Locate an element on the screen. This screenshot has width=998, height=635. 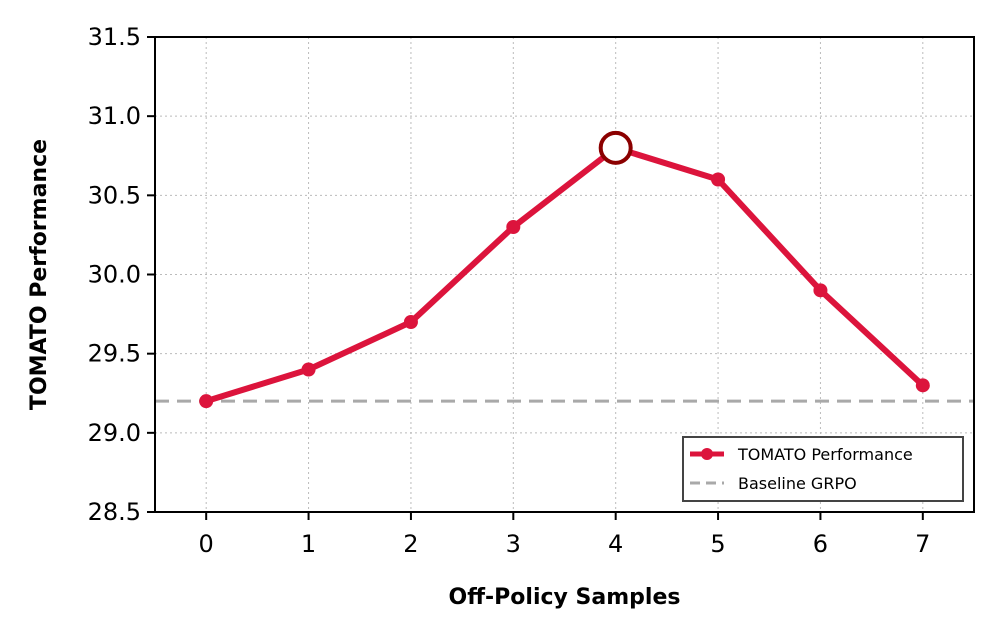
y-axis-title: TOMATO Performance is located at coordinates (39, 274).